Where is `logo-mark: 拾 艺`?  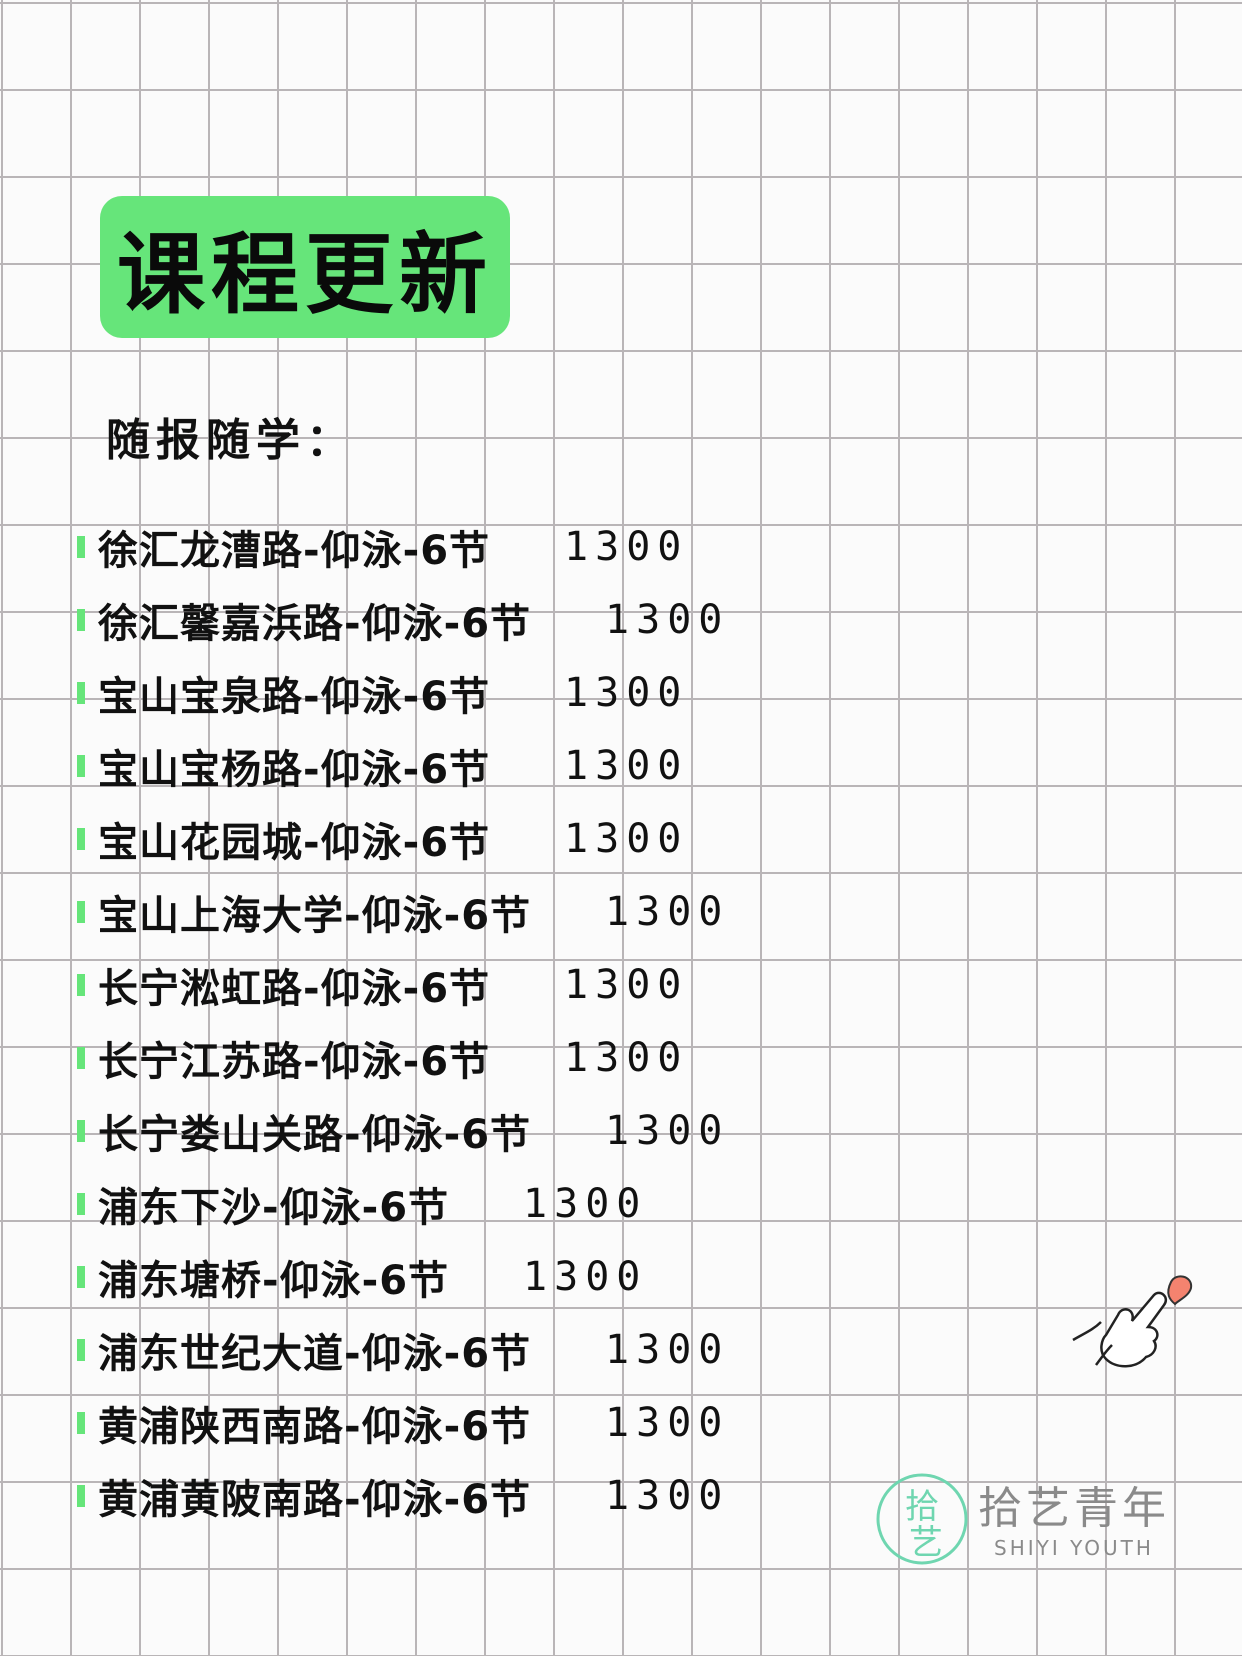 logo-mark: 拾 艺 is located at coordinates (922, 1519).